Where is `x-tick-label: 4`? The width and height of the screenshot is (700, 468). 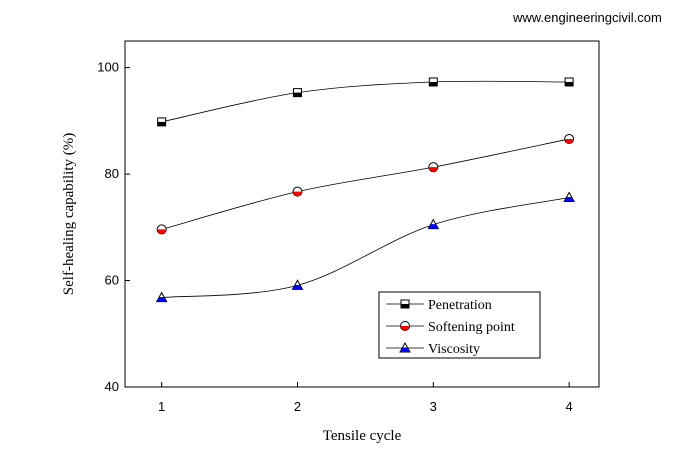 x-tick-label: 4 is located at coordinates (569, 406).